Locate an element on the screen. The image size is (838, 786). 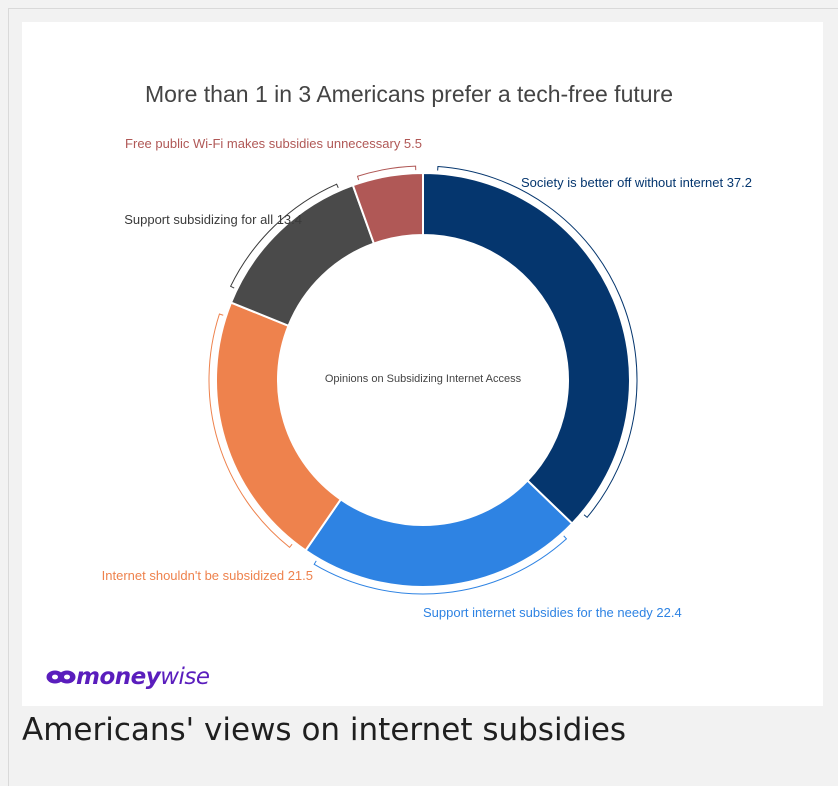
logo-wordmark-light: wise is located at coordinates (185, 677).